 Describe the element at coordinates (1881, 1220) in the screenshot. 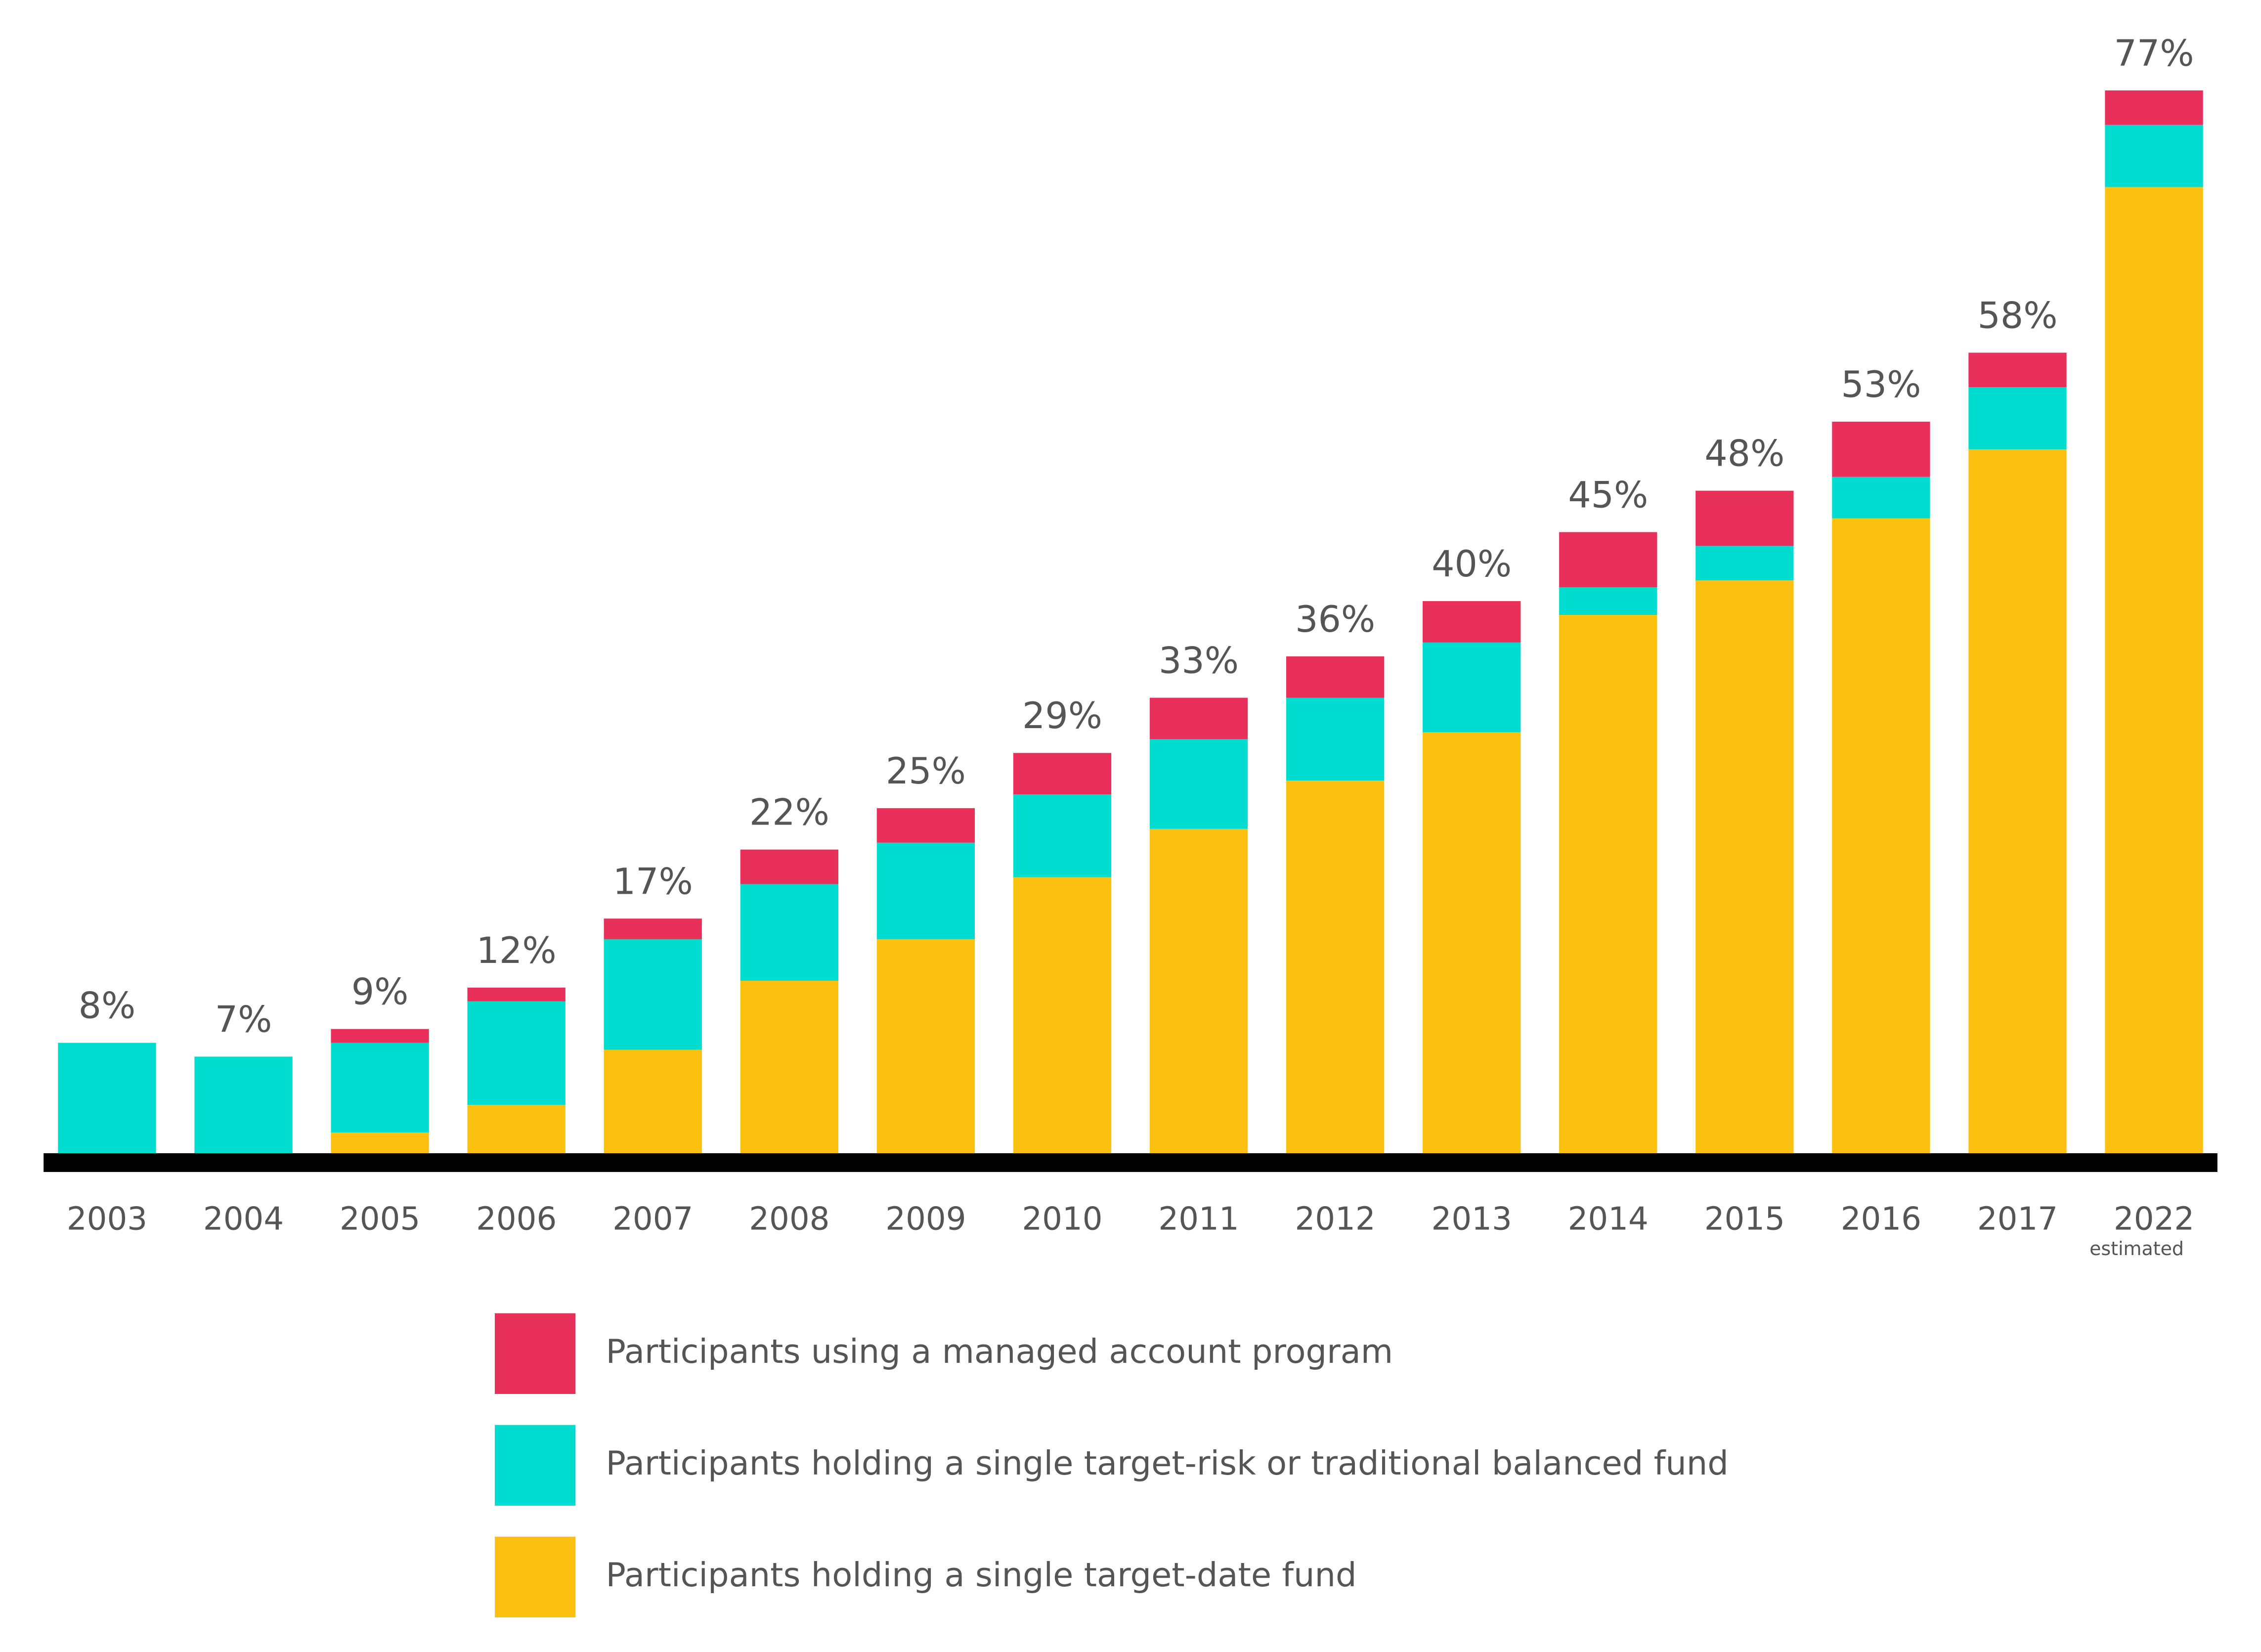

I see `x-tick-label: 2016` at that location.